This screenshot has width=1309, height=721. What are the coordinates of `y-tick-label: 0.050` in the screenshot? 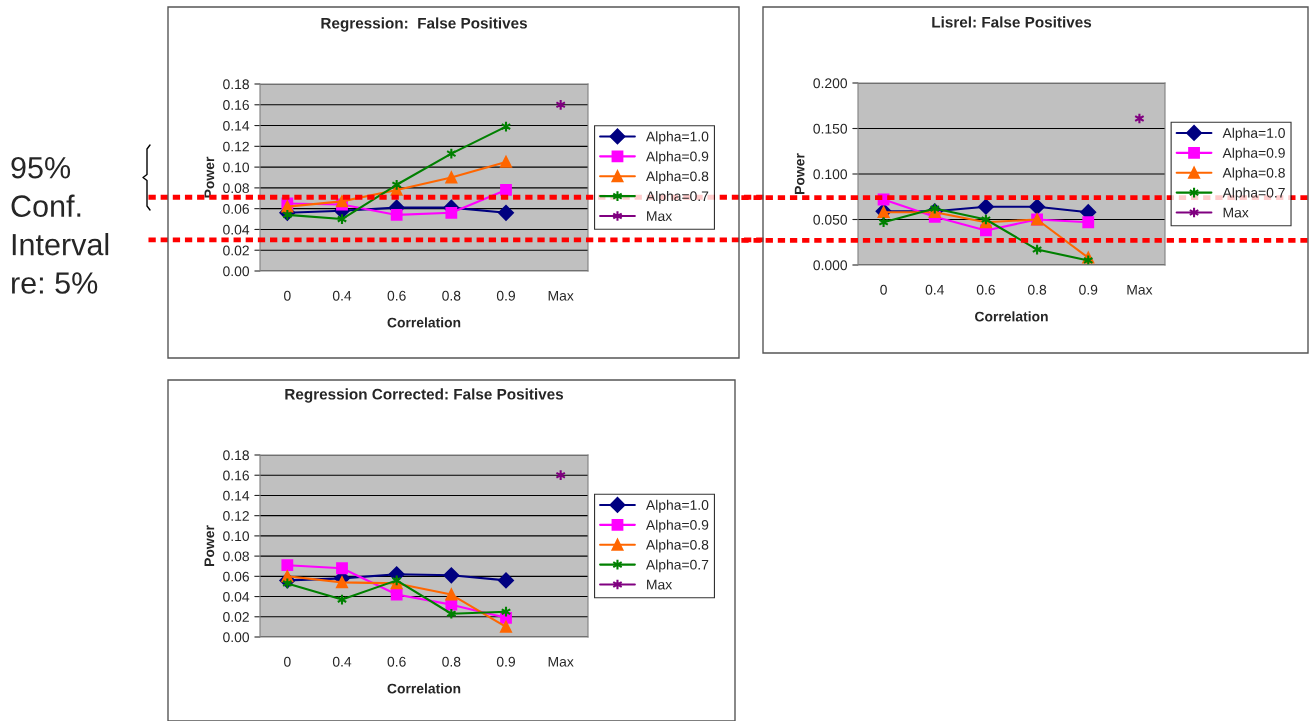 It's located at (830, 219).